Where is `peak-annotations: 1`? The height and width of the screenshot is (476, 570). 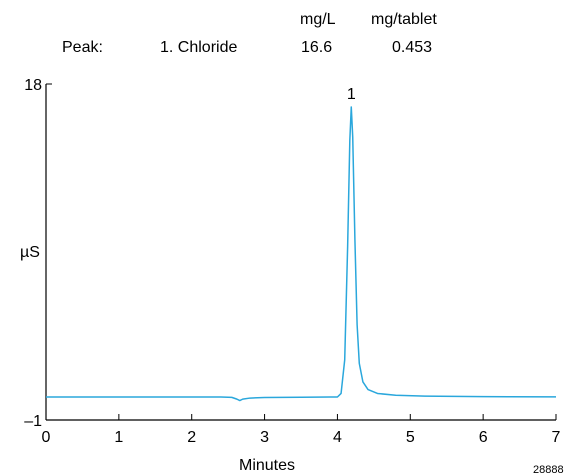 peak-annotations: 1 is located at coordinates (351, 94).